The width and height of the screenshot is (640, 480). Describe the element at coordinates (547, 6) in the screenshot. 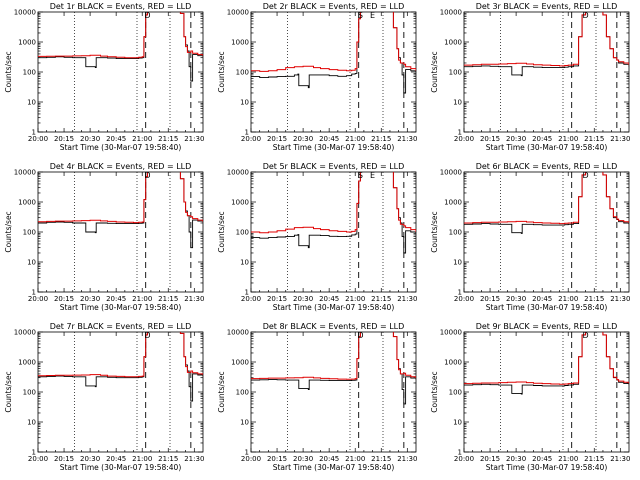

I see `panel-title: Det 3r BLACK = Events, RED = LLD` at that location.